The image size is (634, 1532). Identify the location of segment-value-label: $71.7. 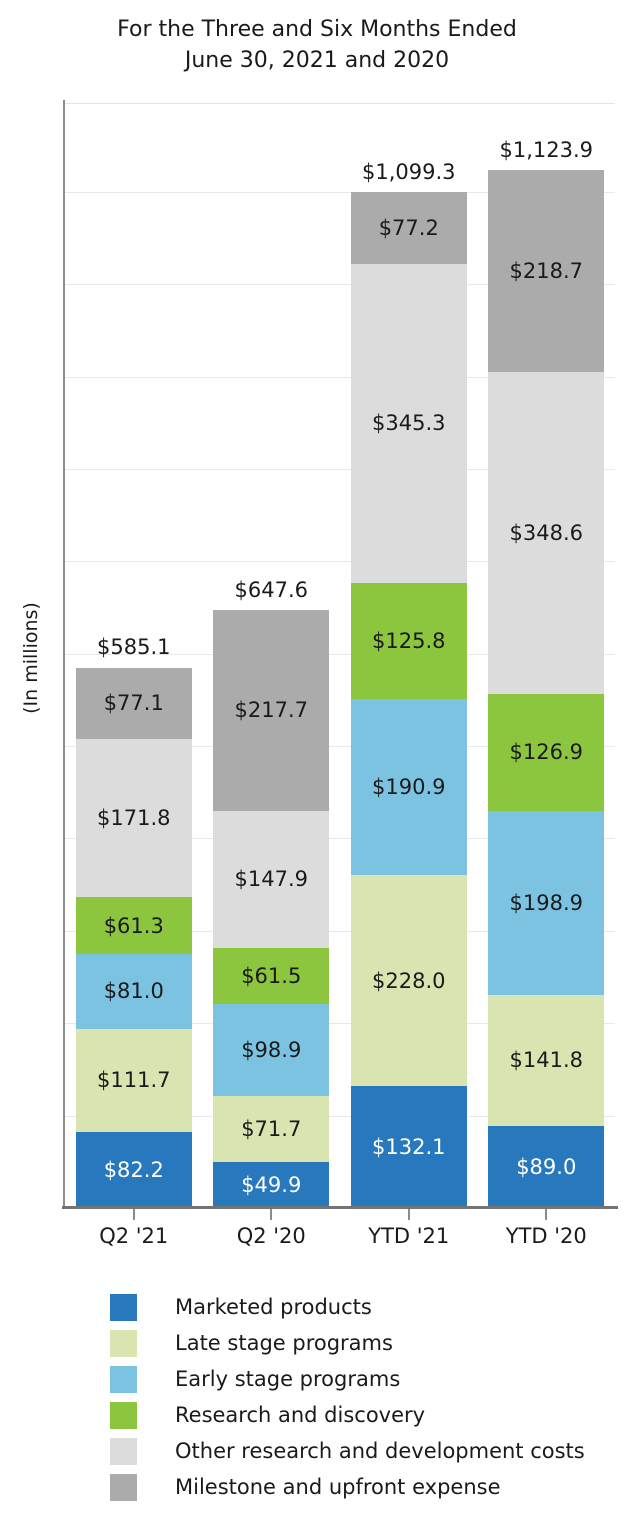
(271, 1128).